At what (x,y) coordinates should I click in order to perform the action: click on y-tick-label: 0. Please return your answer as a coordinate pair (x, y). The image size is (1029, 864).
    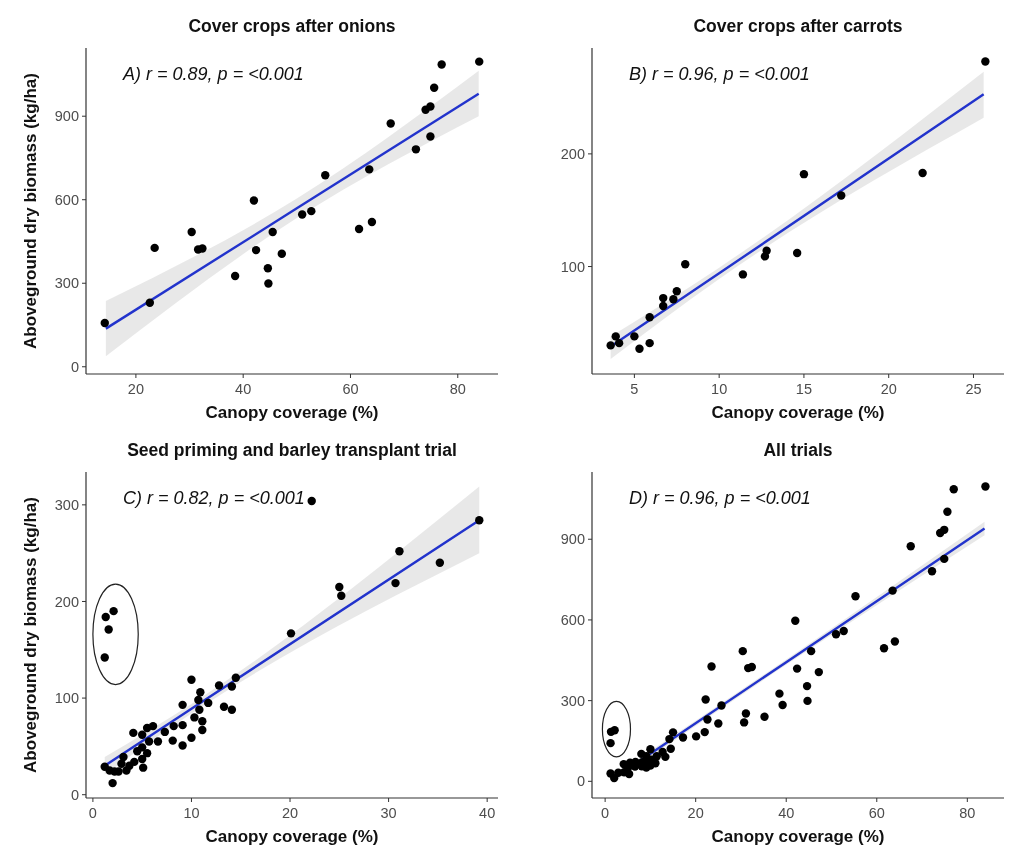
    Looking at the image, I should click on (74, 794).